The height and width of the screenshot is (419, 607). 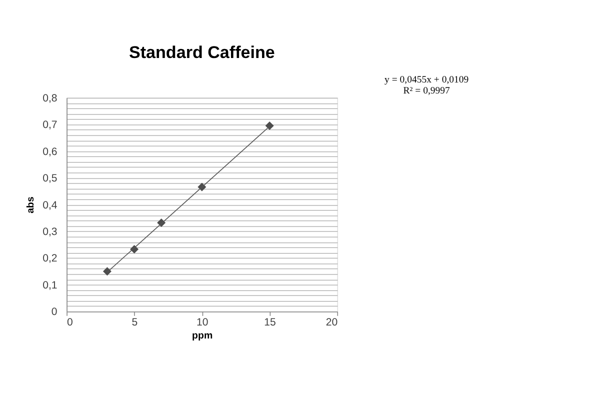 I want to click on x-tick-label: 15, so click(x=270, y=322).